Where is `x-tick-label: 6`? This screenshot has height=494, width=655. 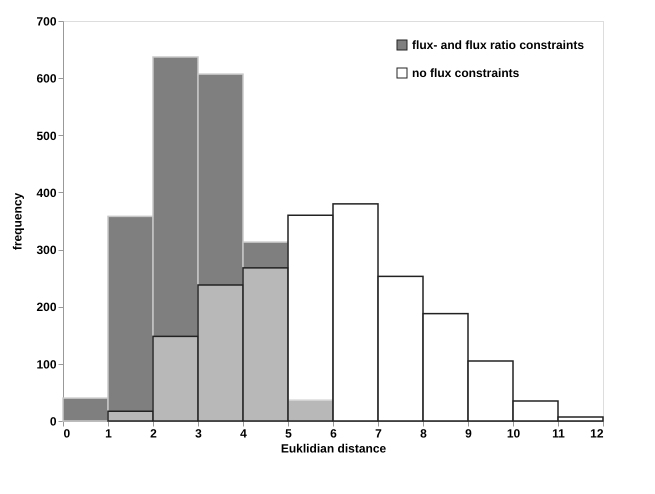
x-tick-label: 6 is located at coordinates (334, 433).